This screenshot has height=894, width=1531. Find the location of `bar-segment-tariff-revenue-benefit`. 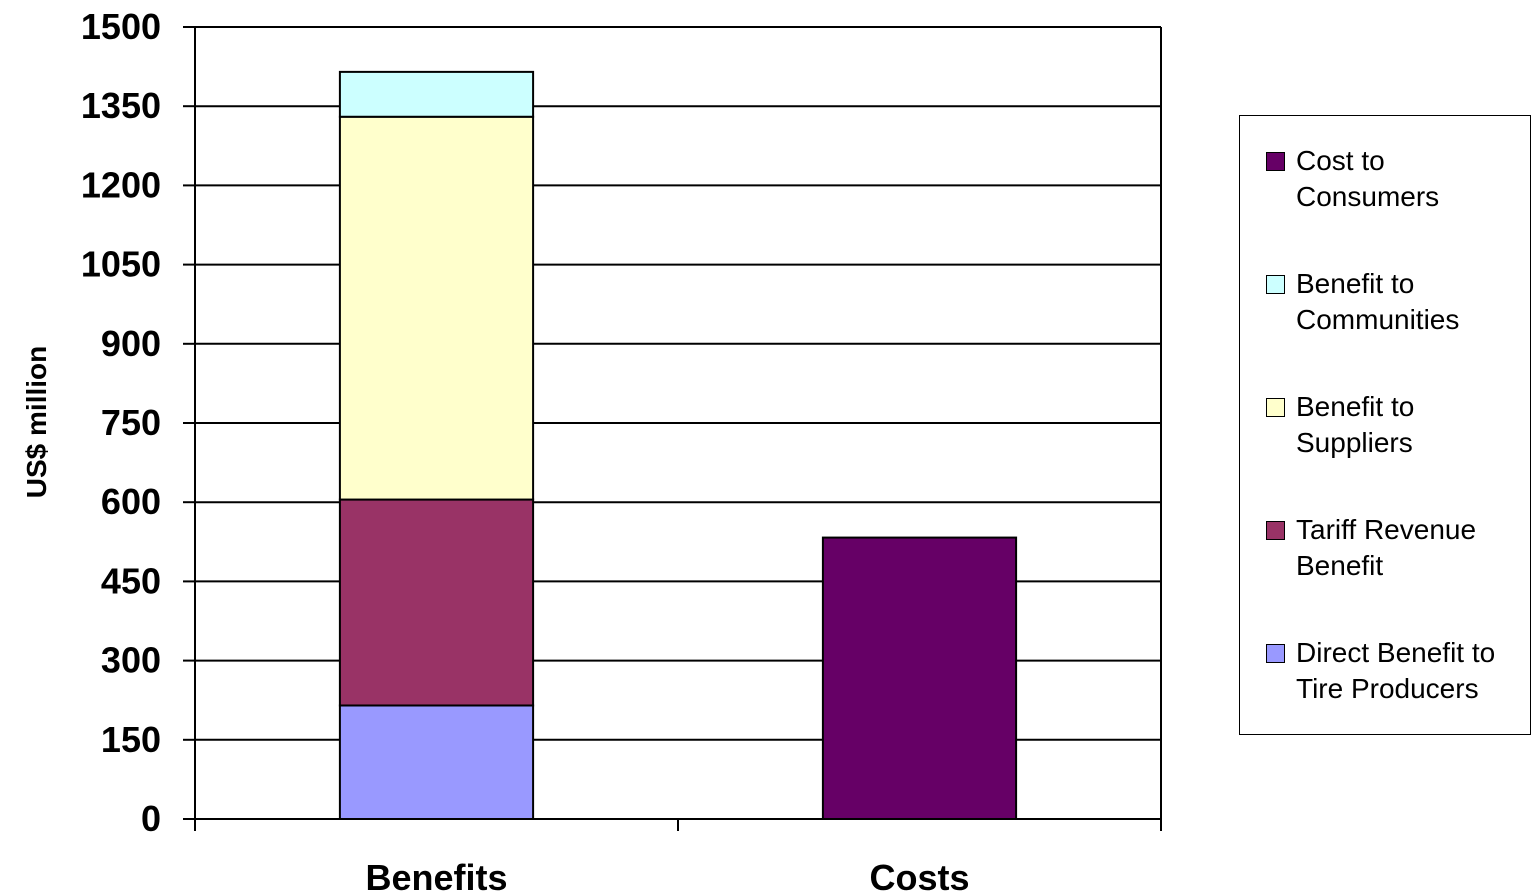

bar-segment-tariff-revenue-benefit is located at coordinates (436, 602).